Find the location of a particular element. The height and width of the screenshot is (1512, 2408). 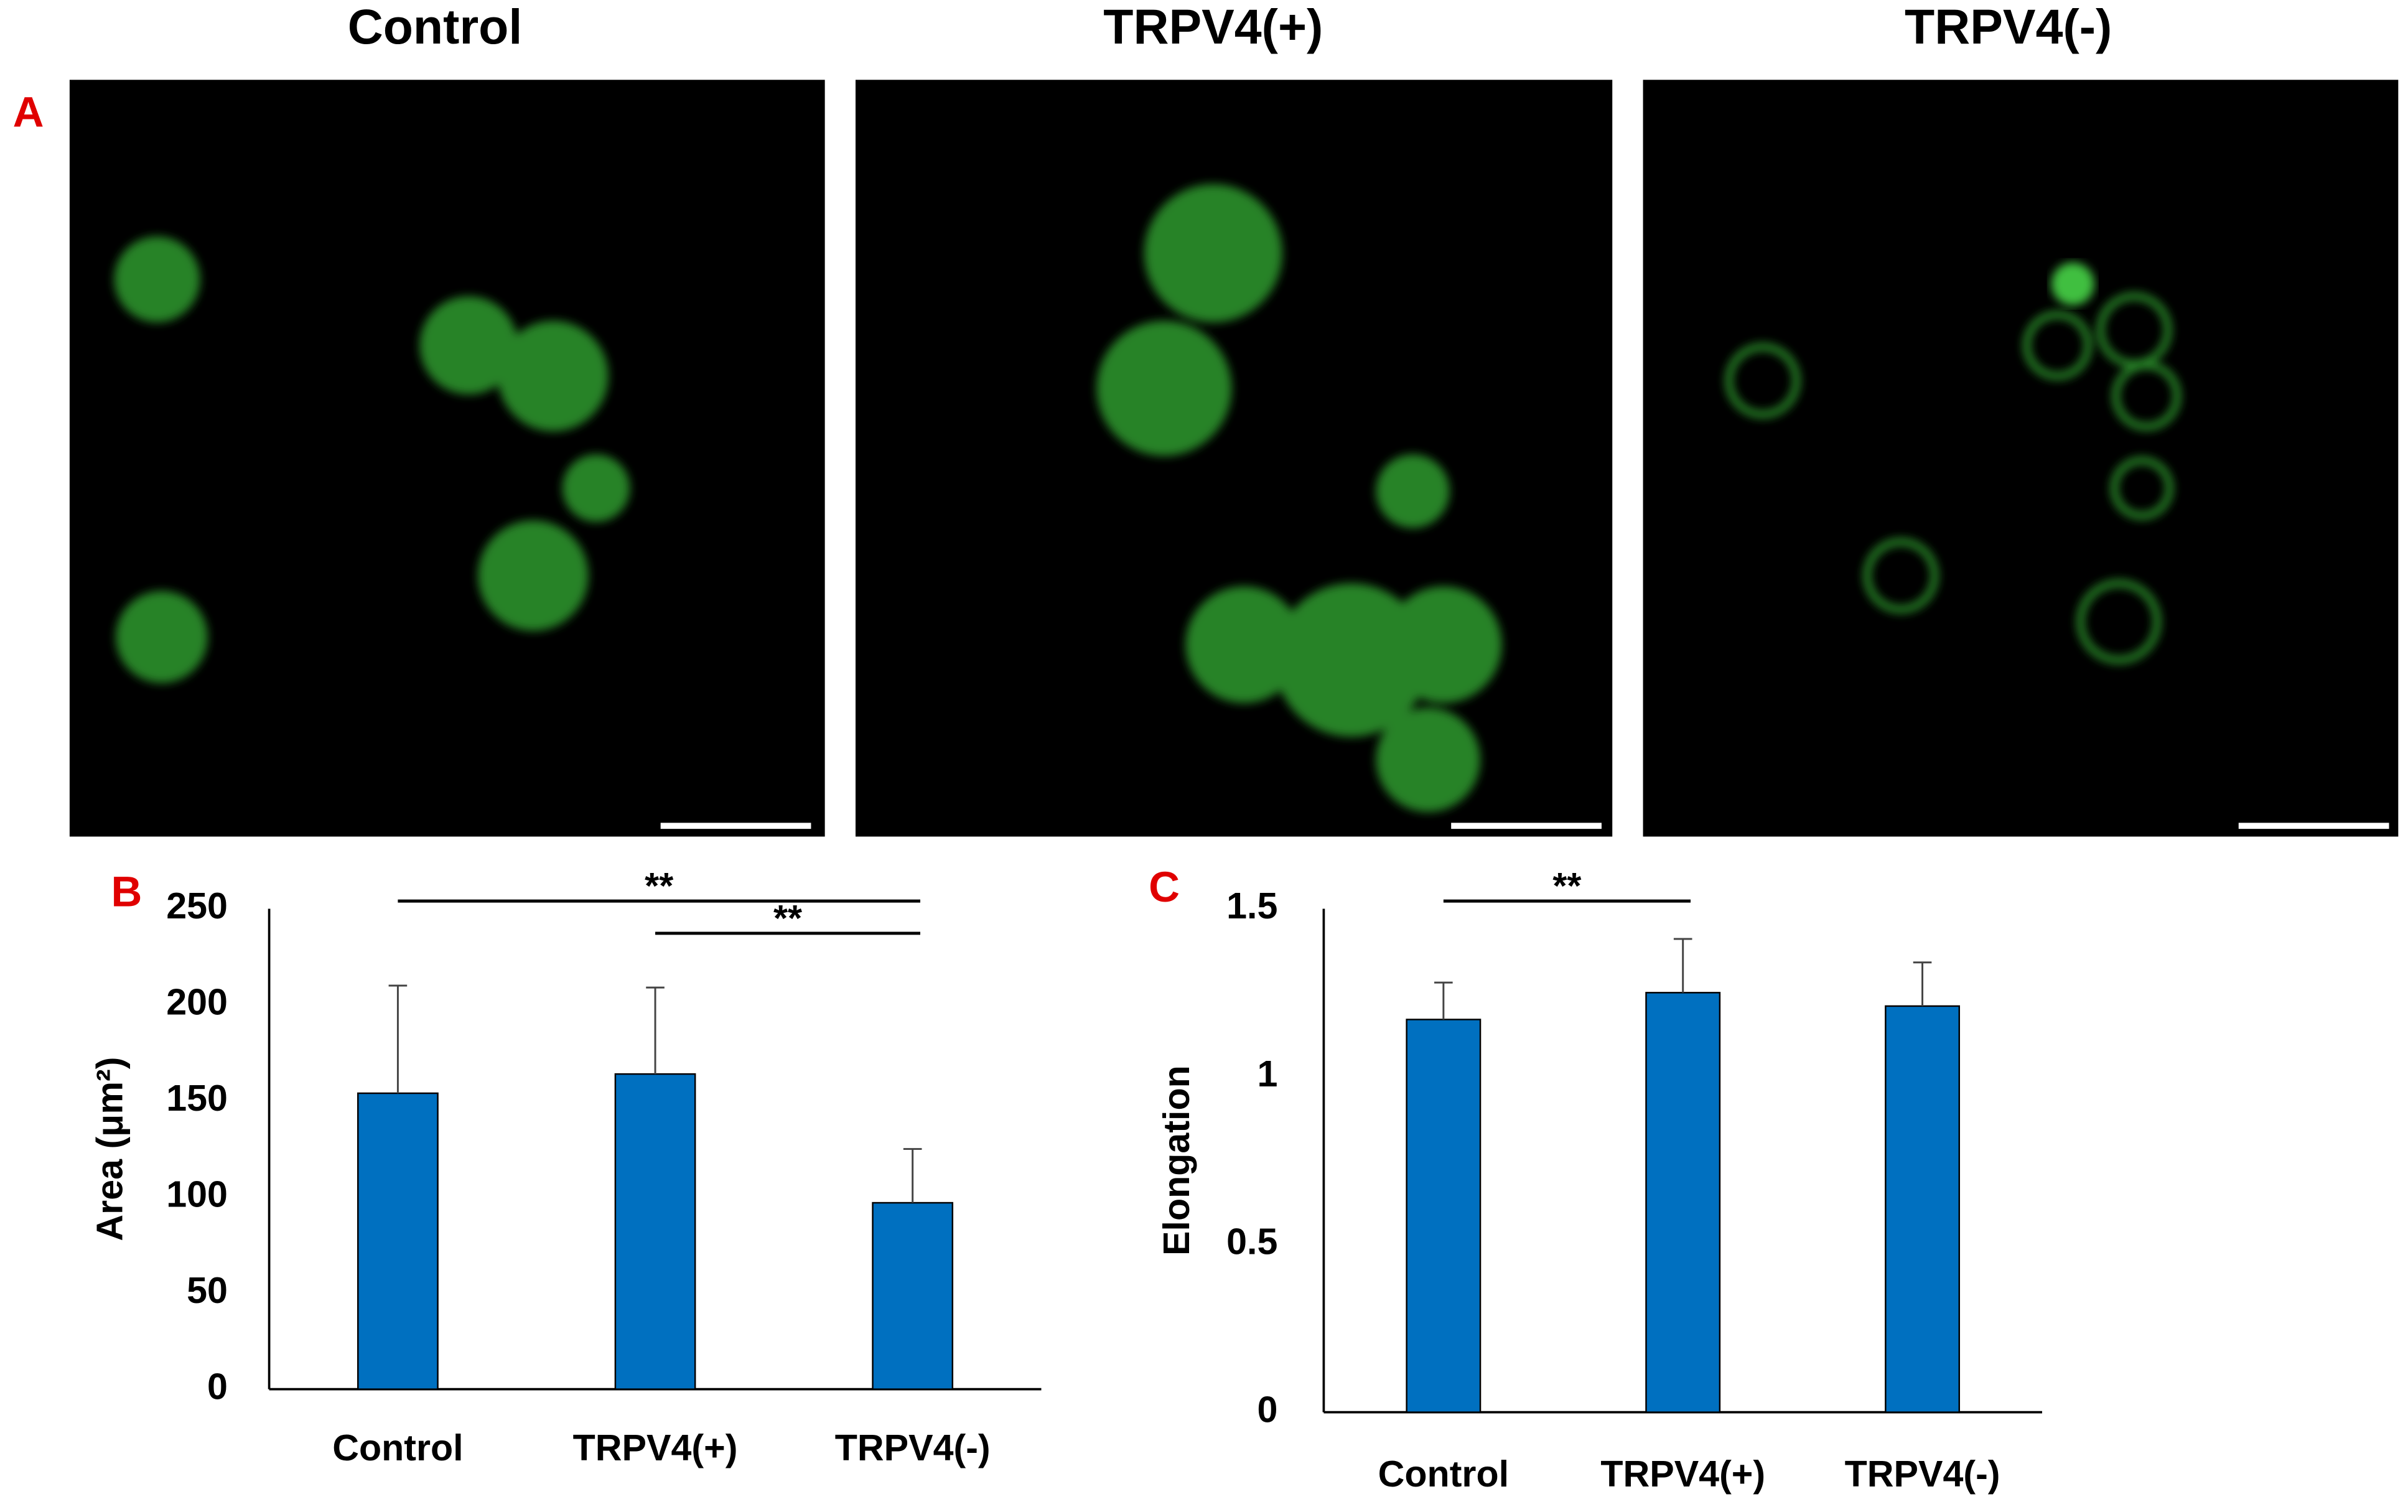

y-tick-label: 1 is located at coordinates (1267, 1073).